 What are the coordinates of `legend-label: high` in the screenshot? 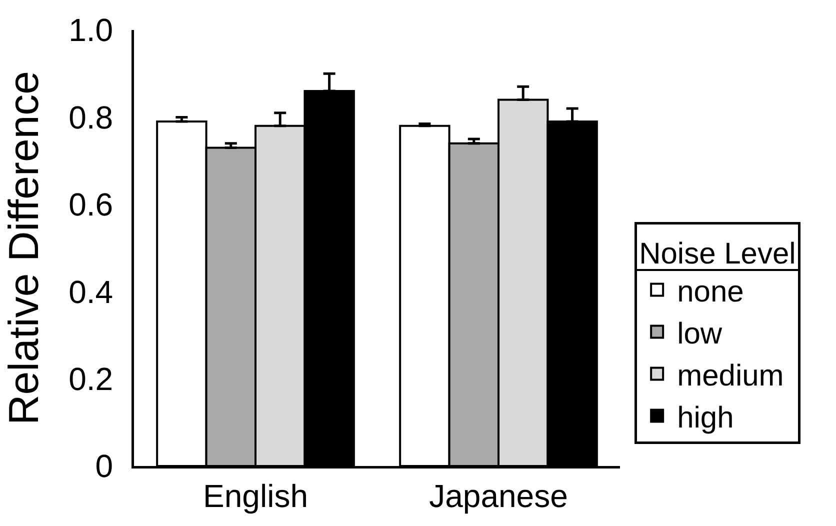 It's located at (705, 417).